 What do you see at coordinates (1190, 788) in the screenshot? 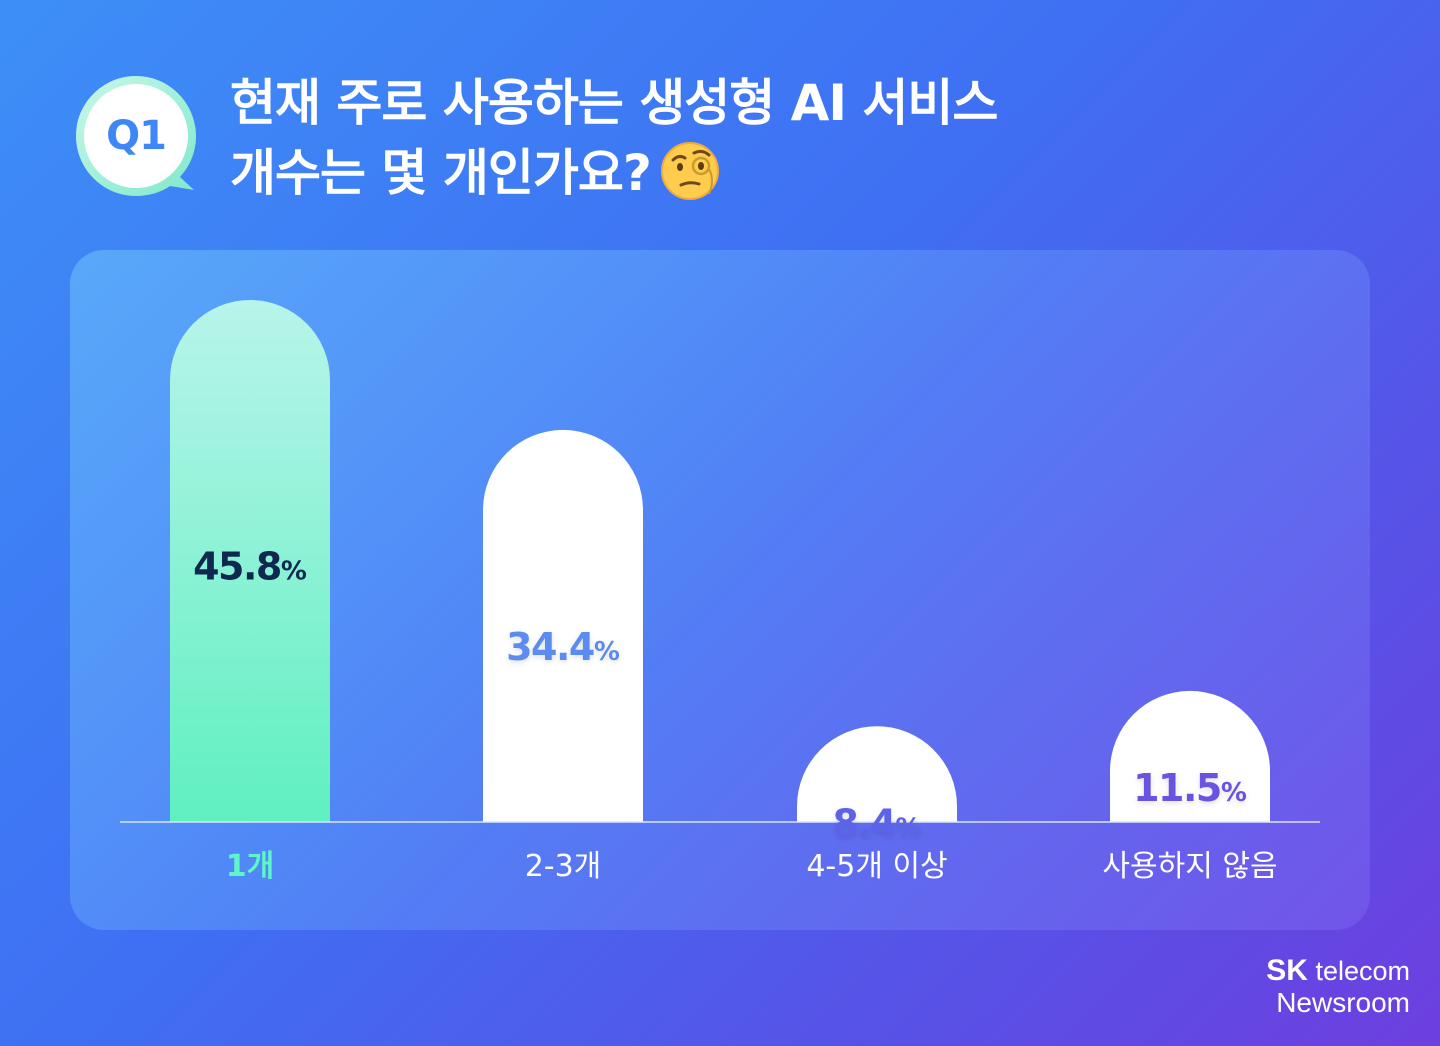
I see `value-label-4: 11.5%` at bounding box center [1190, 788].